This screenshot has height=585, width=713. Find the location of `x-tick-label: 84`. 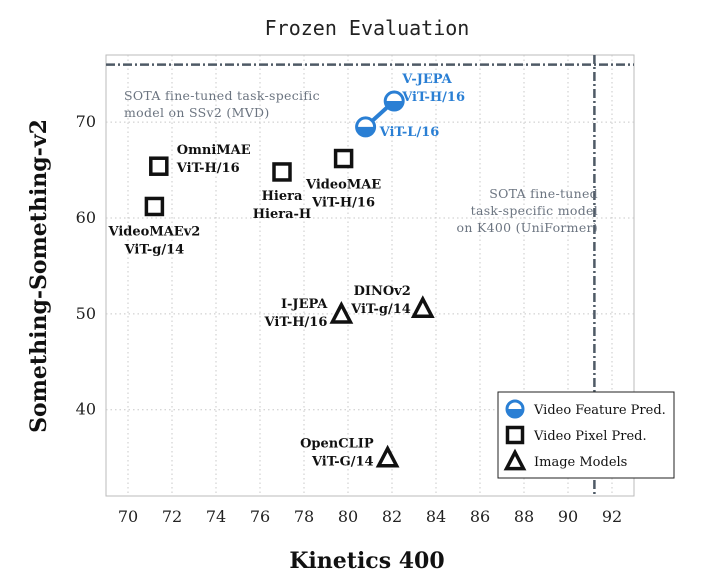

x-tick-label: 84 is located at coordinates (436, 516).